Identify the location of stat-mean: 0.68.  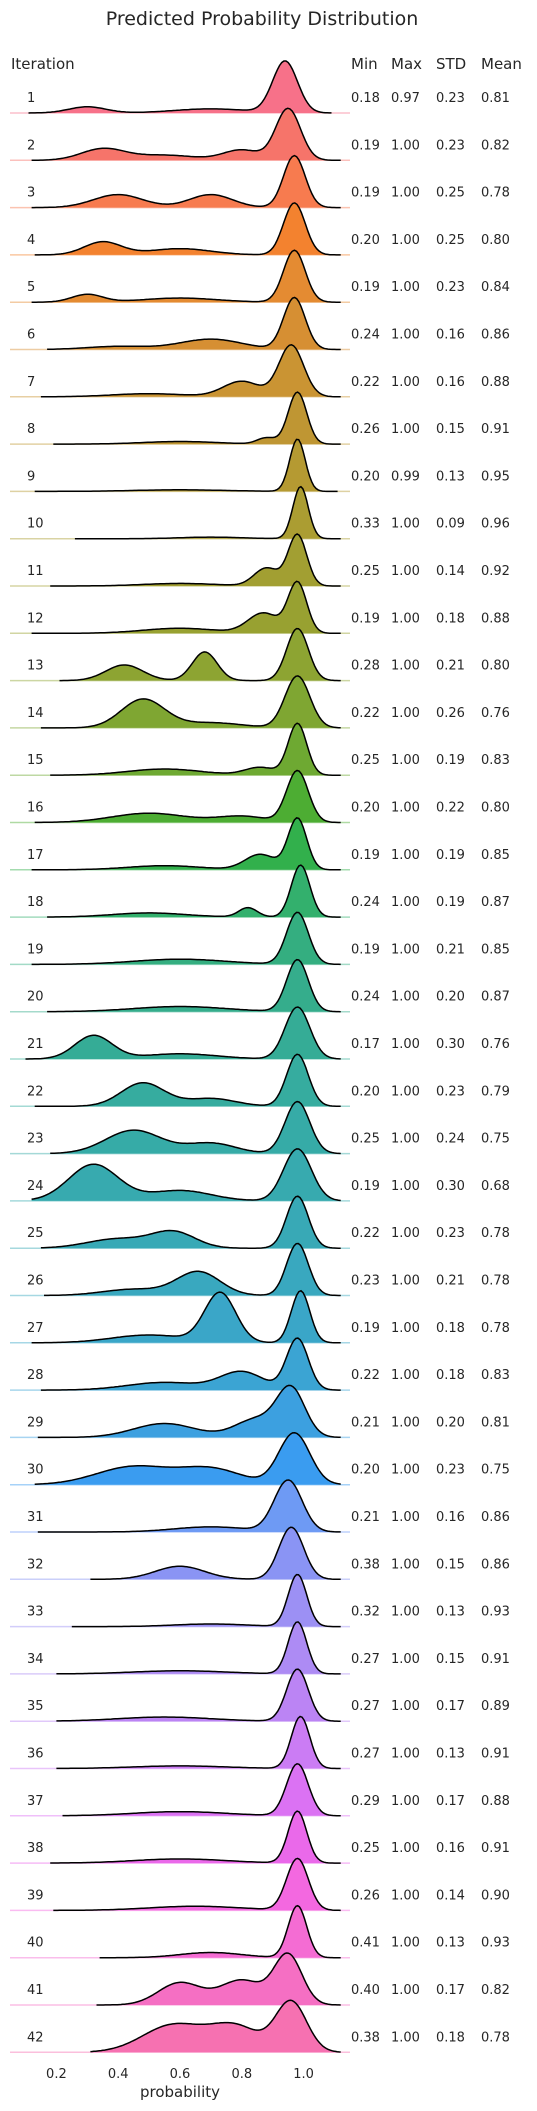
(495, 1186).